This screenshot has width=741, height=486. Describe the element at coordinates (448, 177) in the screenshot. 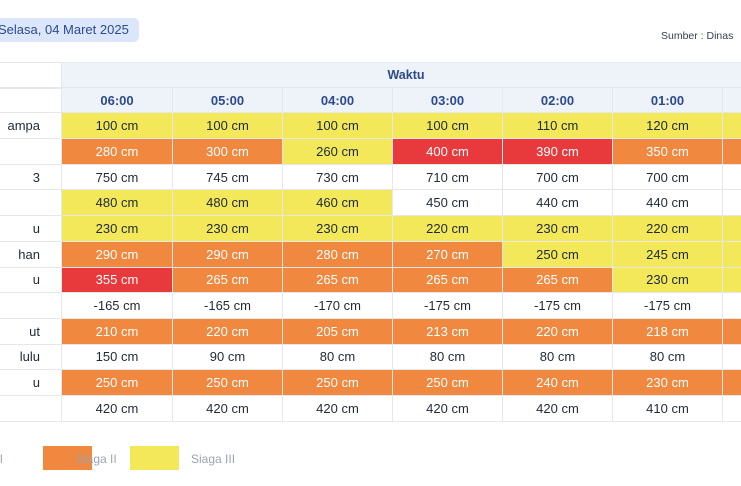

I see `level-cell: 710 cm` at that location.